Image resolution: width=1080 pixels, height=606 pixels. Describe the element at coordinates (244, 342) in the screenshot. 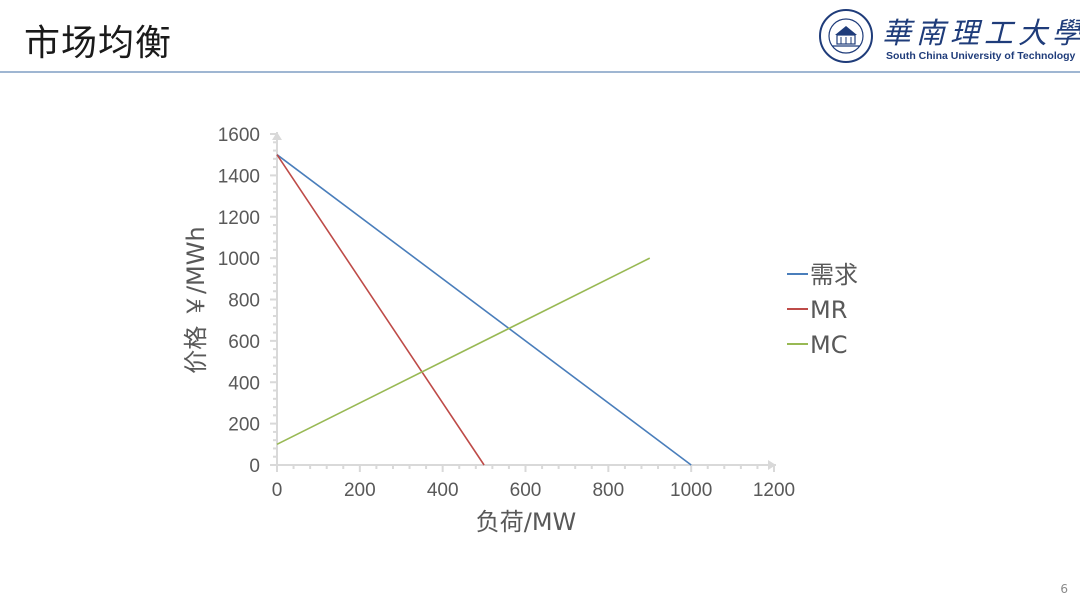

I see `y-tick-label: 600` at that location.